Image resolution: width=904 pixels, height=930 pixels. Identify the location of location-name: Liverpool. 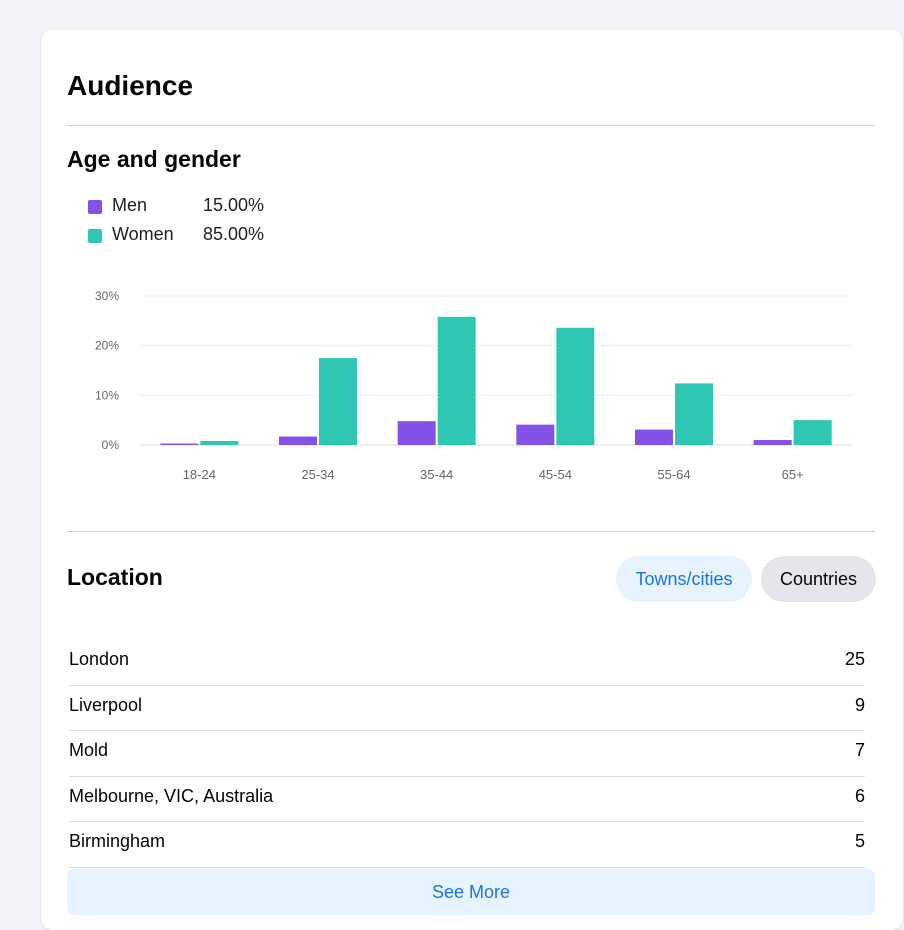
(106, 704).